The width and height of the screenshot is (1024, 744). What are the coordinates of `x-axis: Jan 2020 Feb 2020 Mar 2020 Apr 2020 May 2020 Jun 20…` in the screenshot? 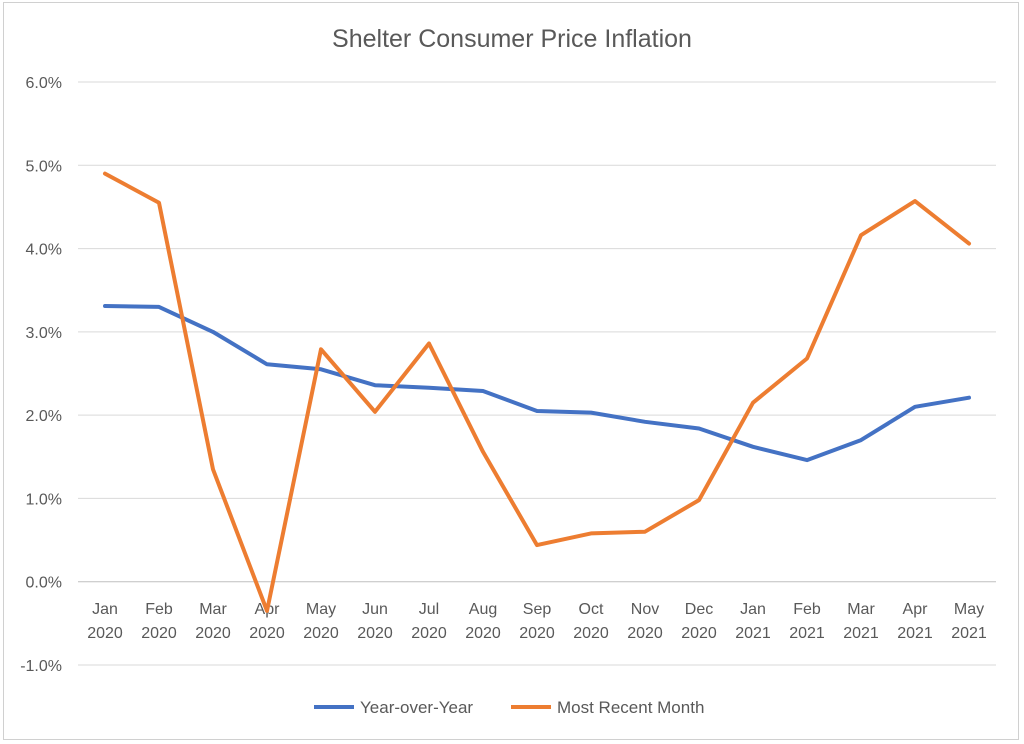 It's located at (537, 621).